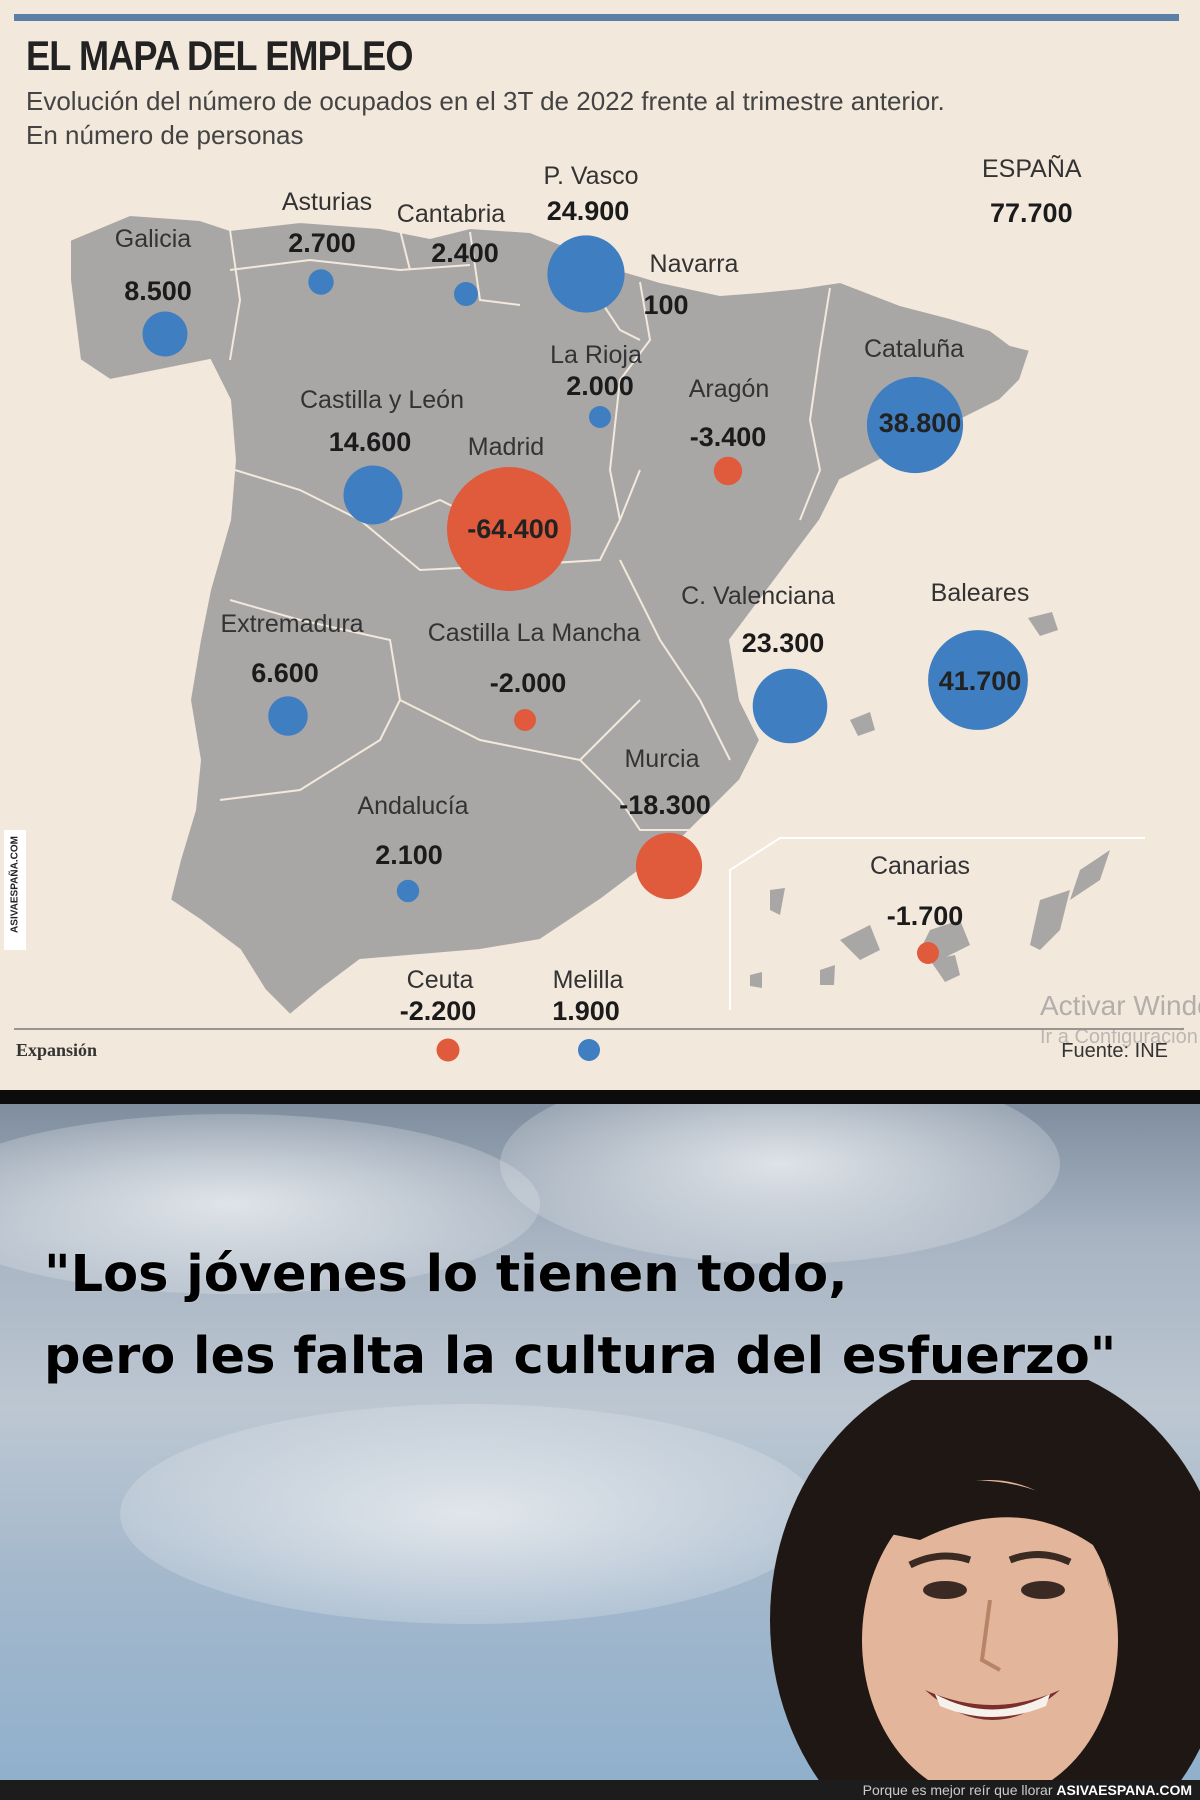  I want to click on footer-rule, so click(599, 1029).